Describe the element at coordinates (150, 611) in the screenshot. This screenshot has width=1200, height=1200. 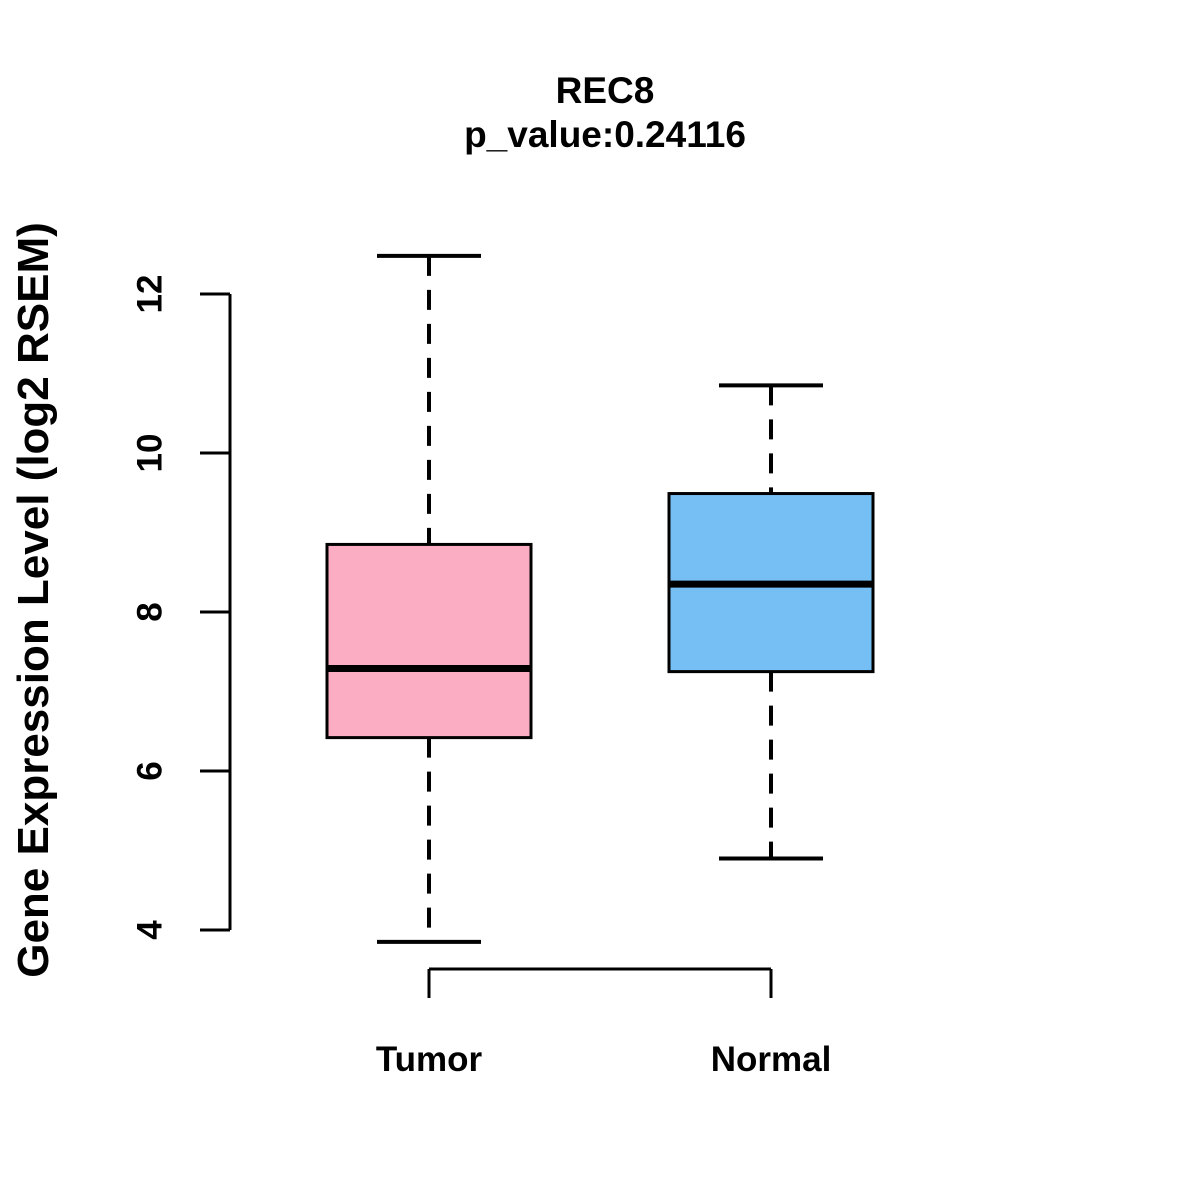
I see `y-tick-label: 8` at that location.